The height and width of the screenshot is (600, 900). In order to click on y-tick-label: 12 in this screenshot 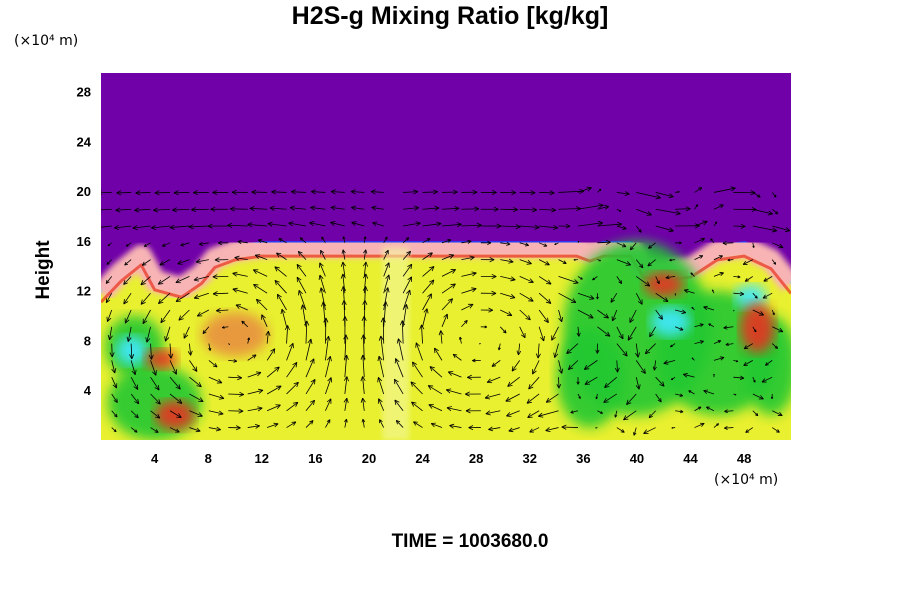, I will do `click(84, 291)`.